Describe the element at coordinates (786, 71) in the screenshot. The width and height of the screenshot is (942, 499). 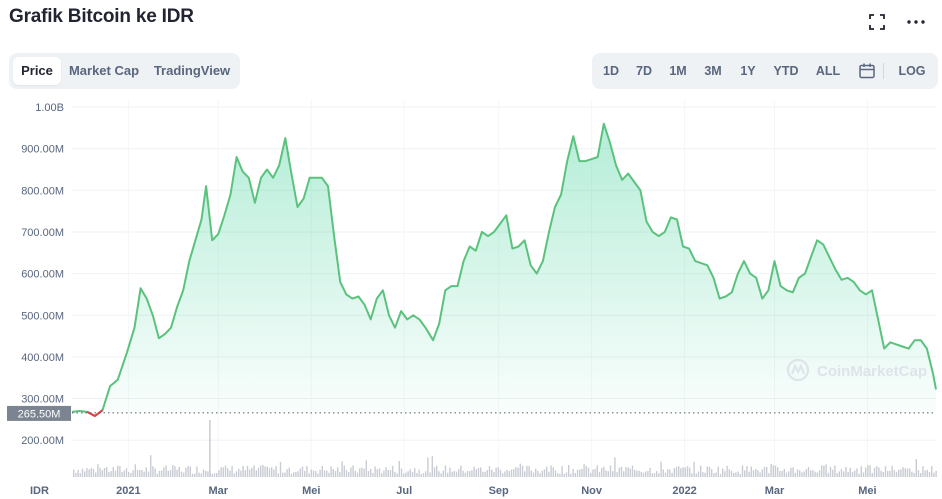
I see `range-ytd-button: YTD` at that location.